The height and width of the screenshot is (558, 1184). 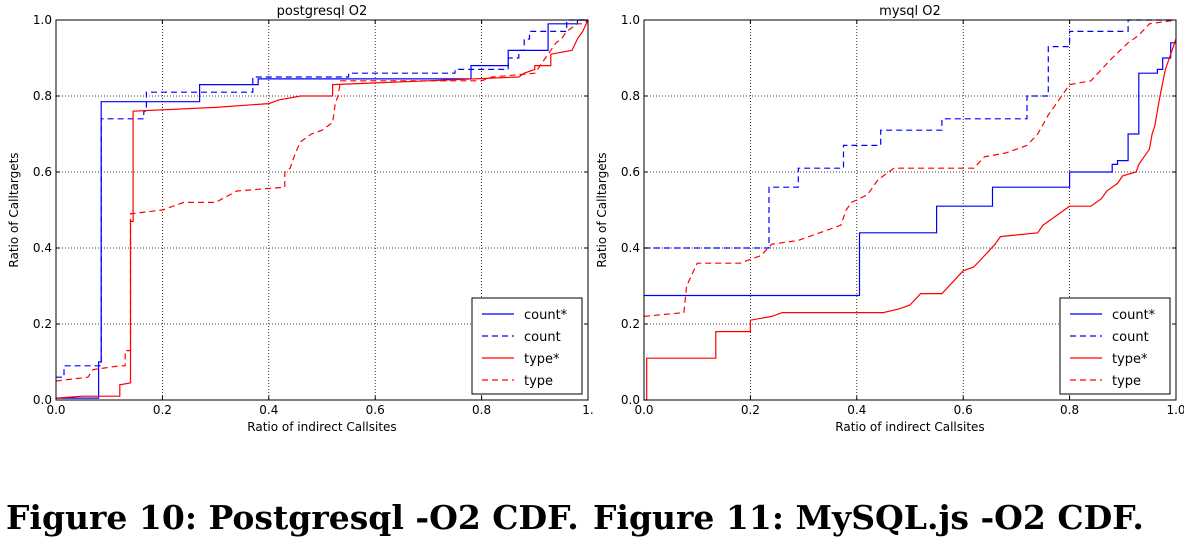 What do you see at coordinates (322, 11) in the screenshot?
I see `chart-title: postgresql O2` at bounding box center [322, 11].